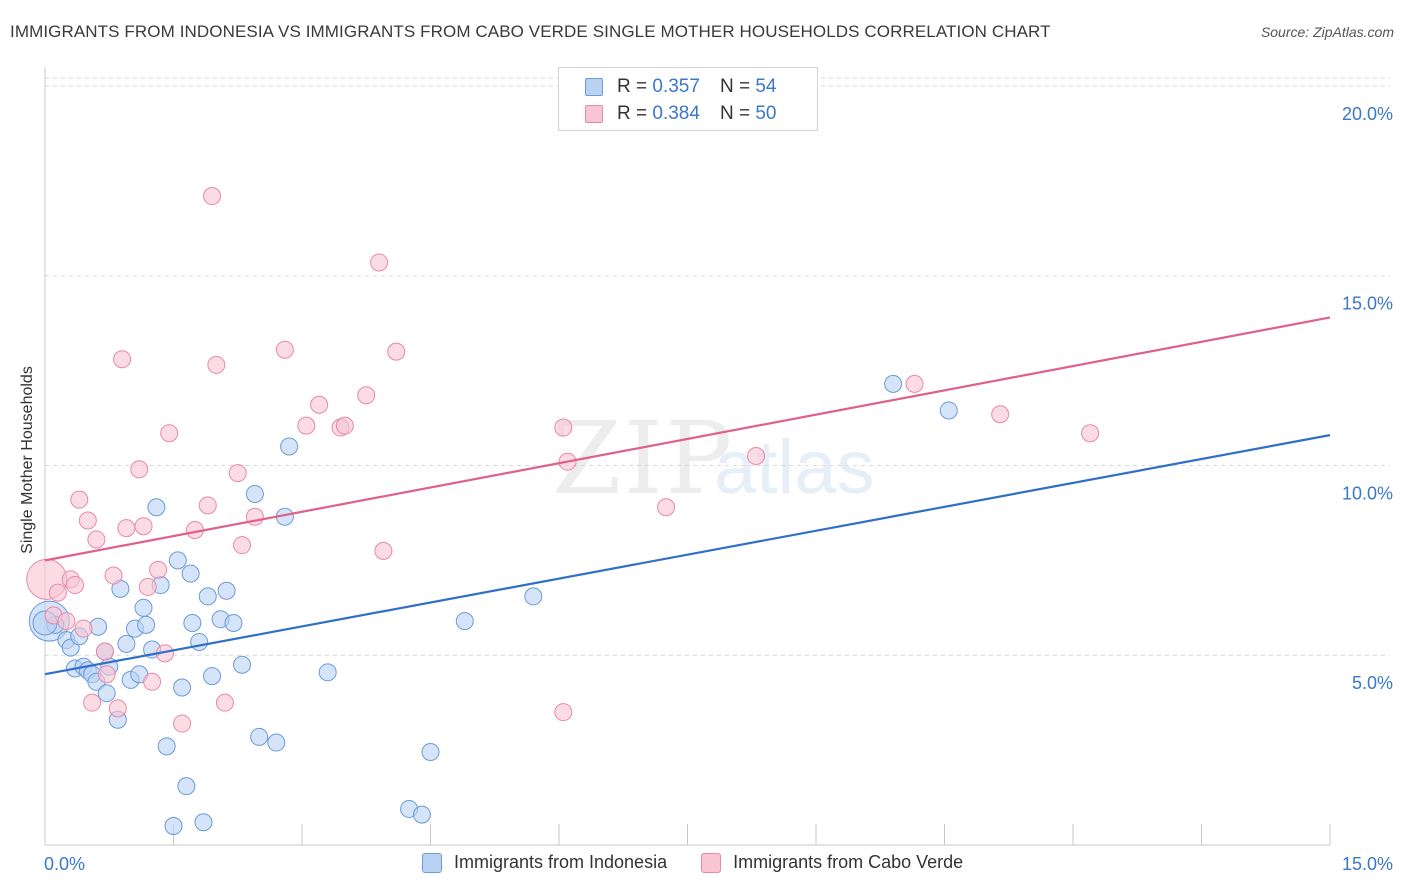 The height and width of the screenshot is (892, 1406). What do you see at coordinates (1367, 304) in the screenshot?
I see `y-tick-label: 15.0%` at bounding box center [1367, 304].